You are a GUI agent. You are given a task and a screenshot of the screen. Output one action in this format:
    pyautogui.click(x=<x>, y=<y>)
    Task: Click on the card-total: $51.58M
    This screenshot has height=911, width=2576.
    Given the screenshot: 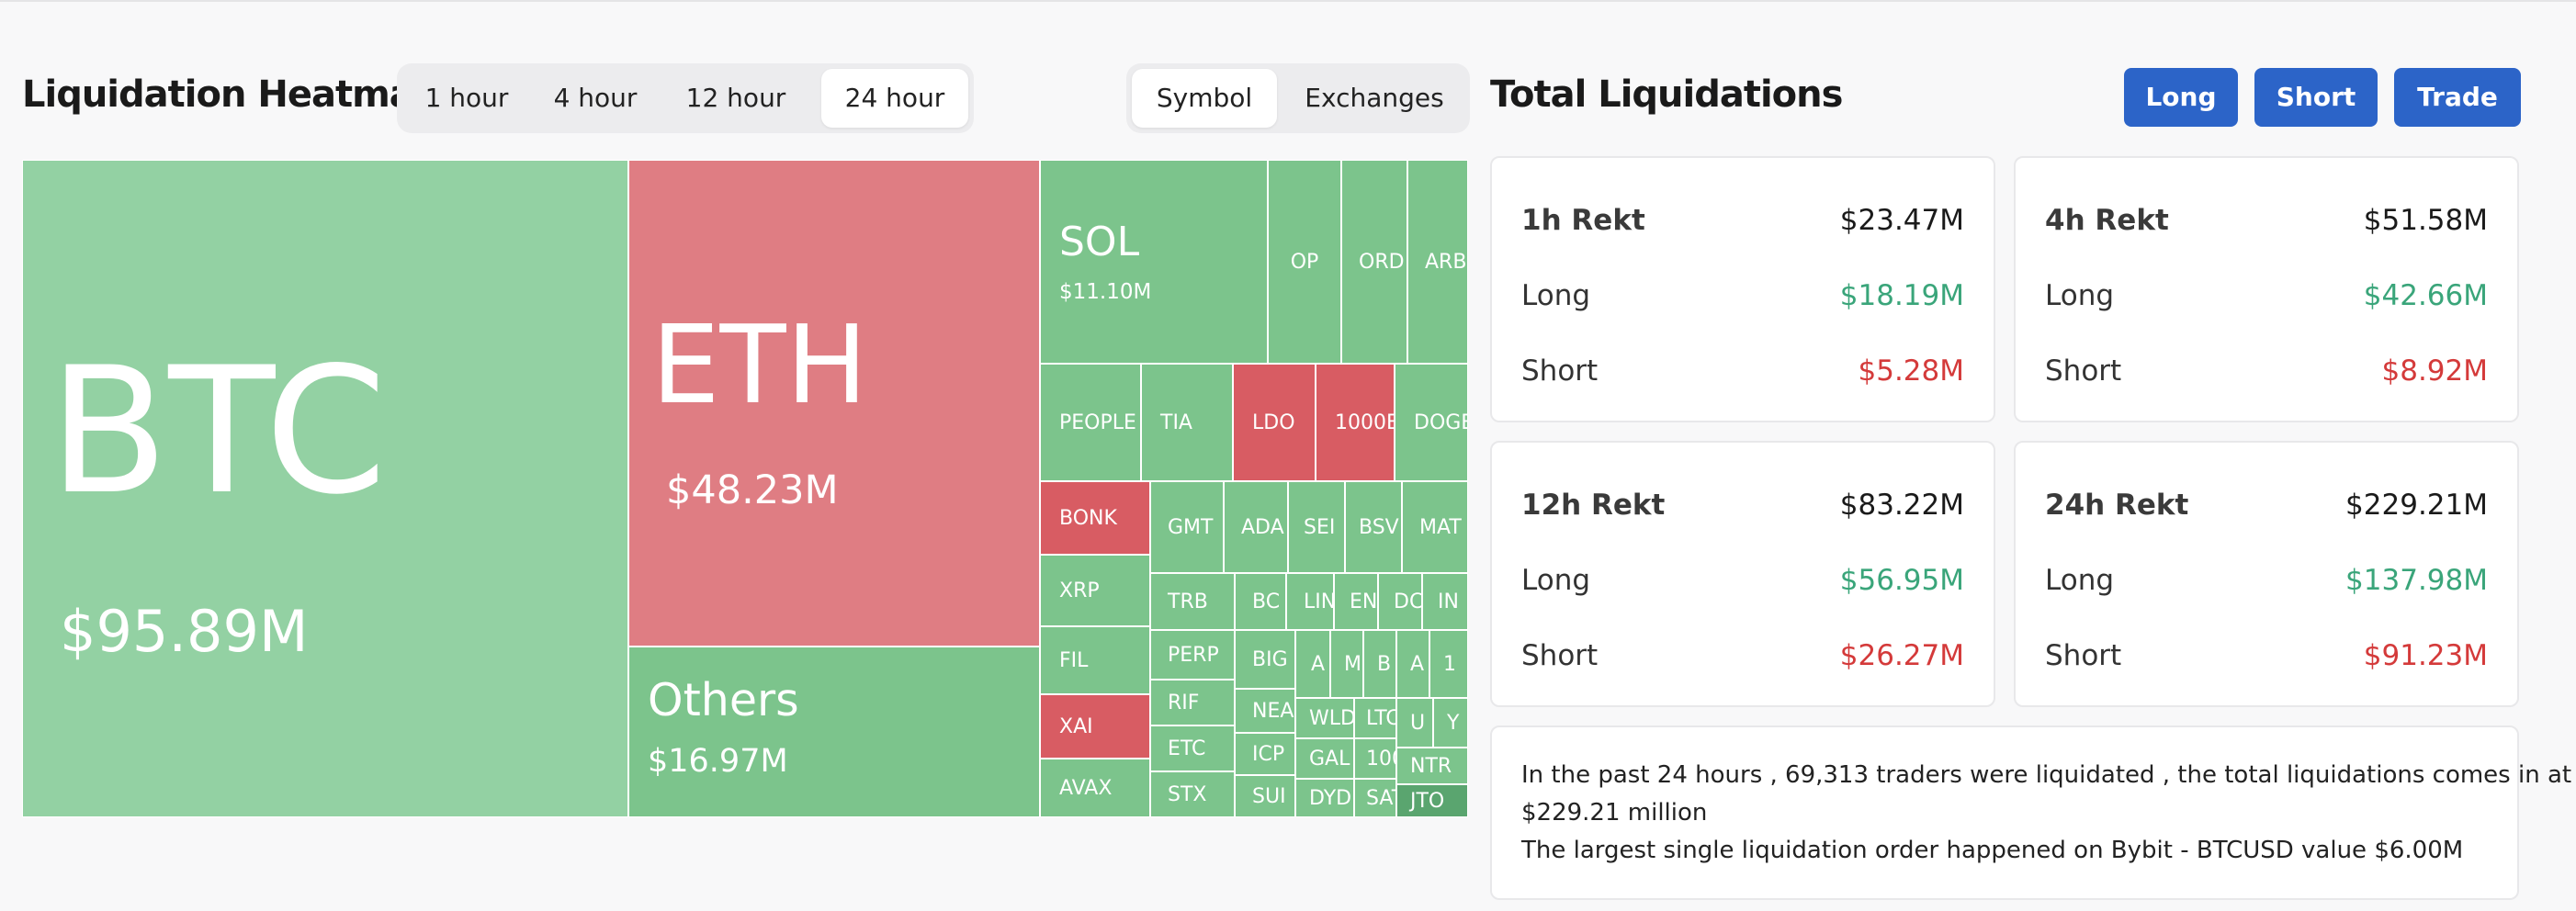 What is the action you would take?
    pyautogui.click(x=2425, y=220)
    